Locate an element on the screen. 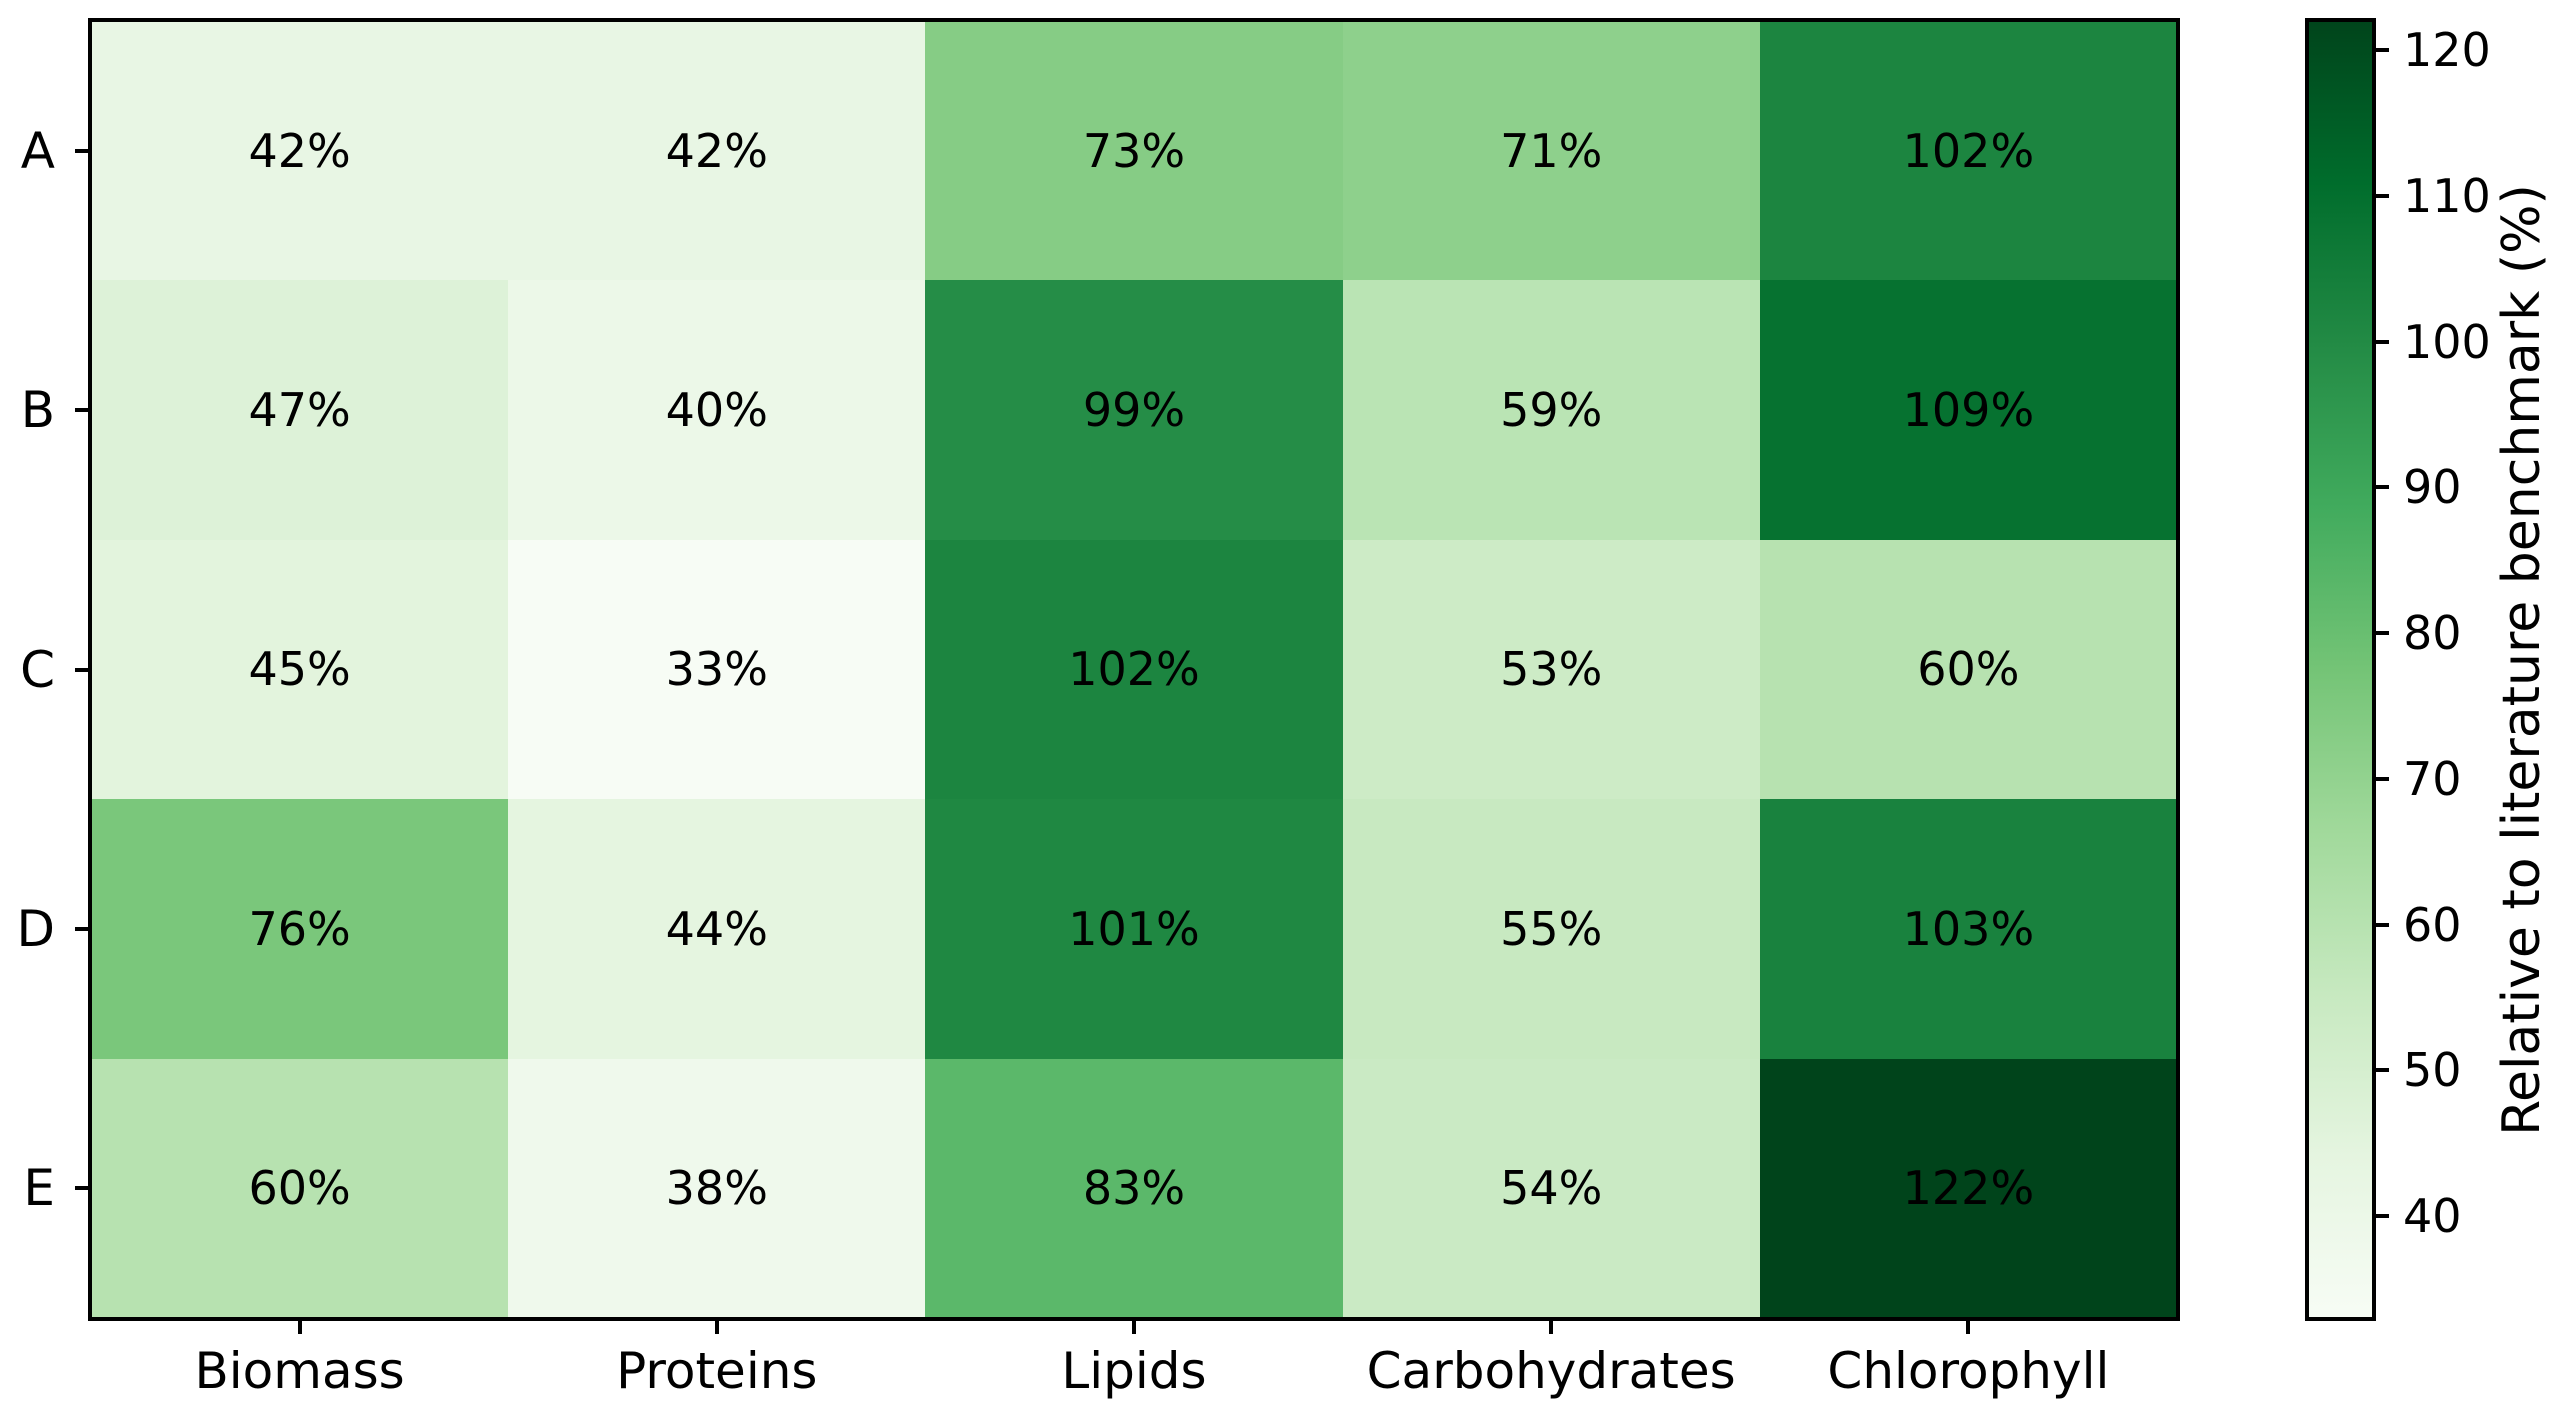 The width and height of the screenshot is (2555, 1411). heatmap-cell-A-Proteins: 42% is located at coordinates (717, 151).